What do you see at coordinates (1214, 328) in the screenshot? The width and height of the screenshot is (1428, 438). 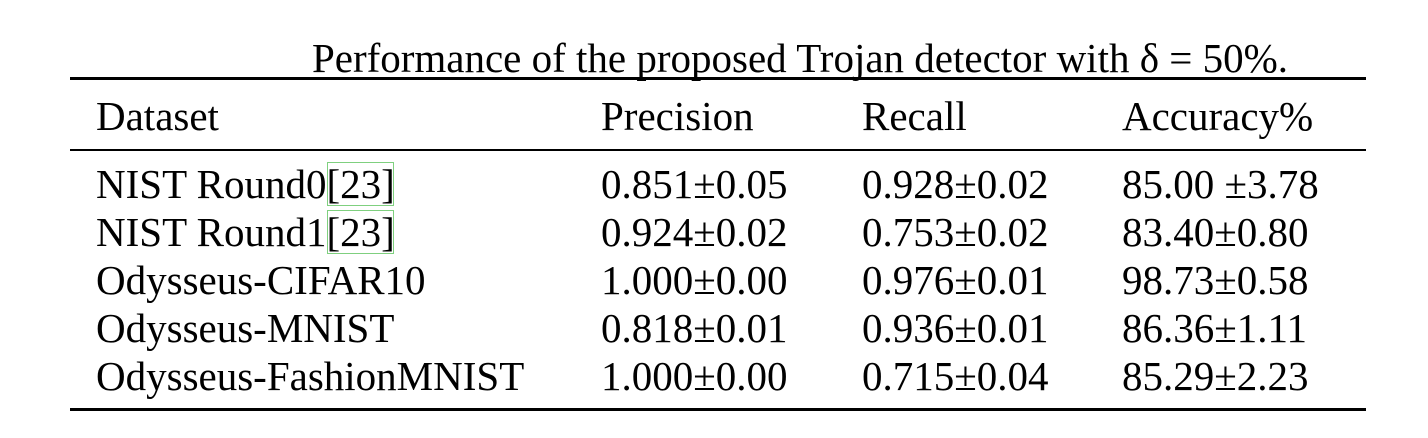 I see `value-cell: 86.36±1.11` at bounding box center [1214, 328].